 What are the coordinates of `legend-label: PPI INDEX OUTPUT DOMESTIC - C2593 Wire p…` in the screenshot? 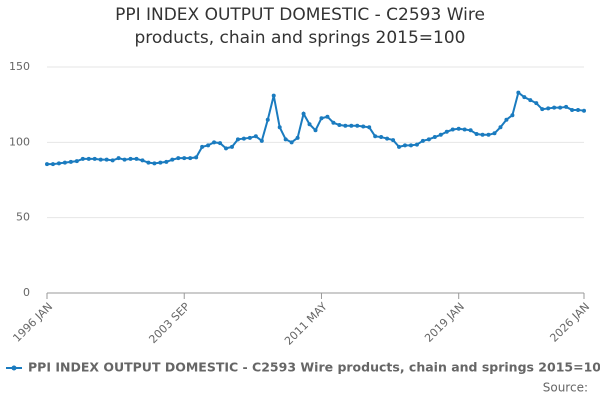 It's located at (314, 367).